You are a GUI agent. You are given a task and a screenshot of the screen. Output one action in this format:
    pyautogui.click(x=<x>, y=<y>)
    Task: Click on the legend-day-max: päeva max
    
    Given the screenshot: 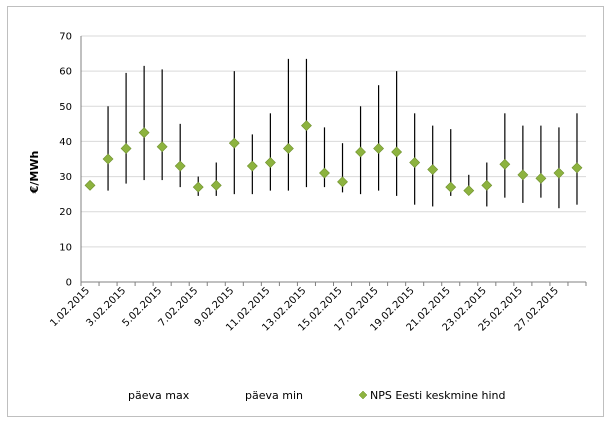 What is the action you would take?
    pyautogui.click(x=159, y=395)
    